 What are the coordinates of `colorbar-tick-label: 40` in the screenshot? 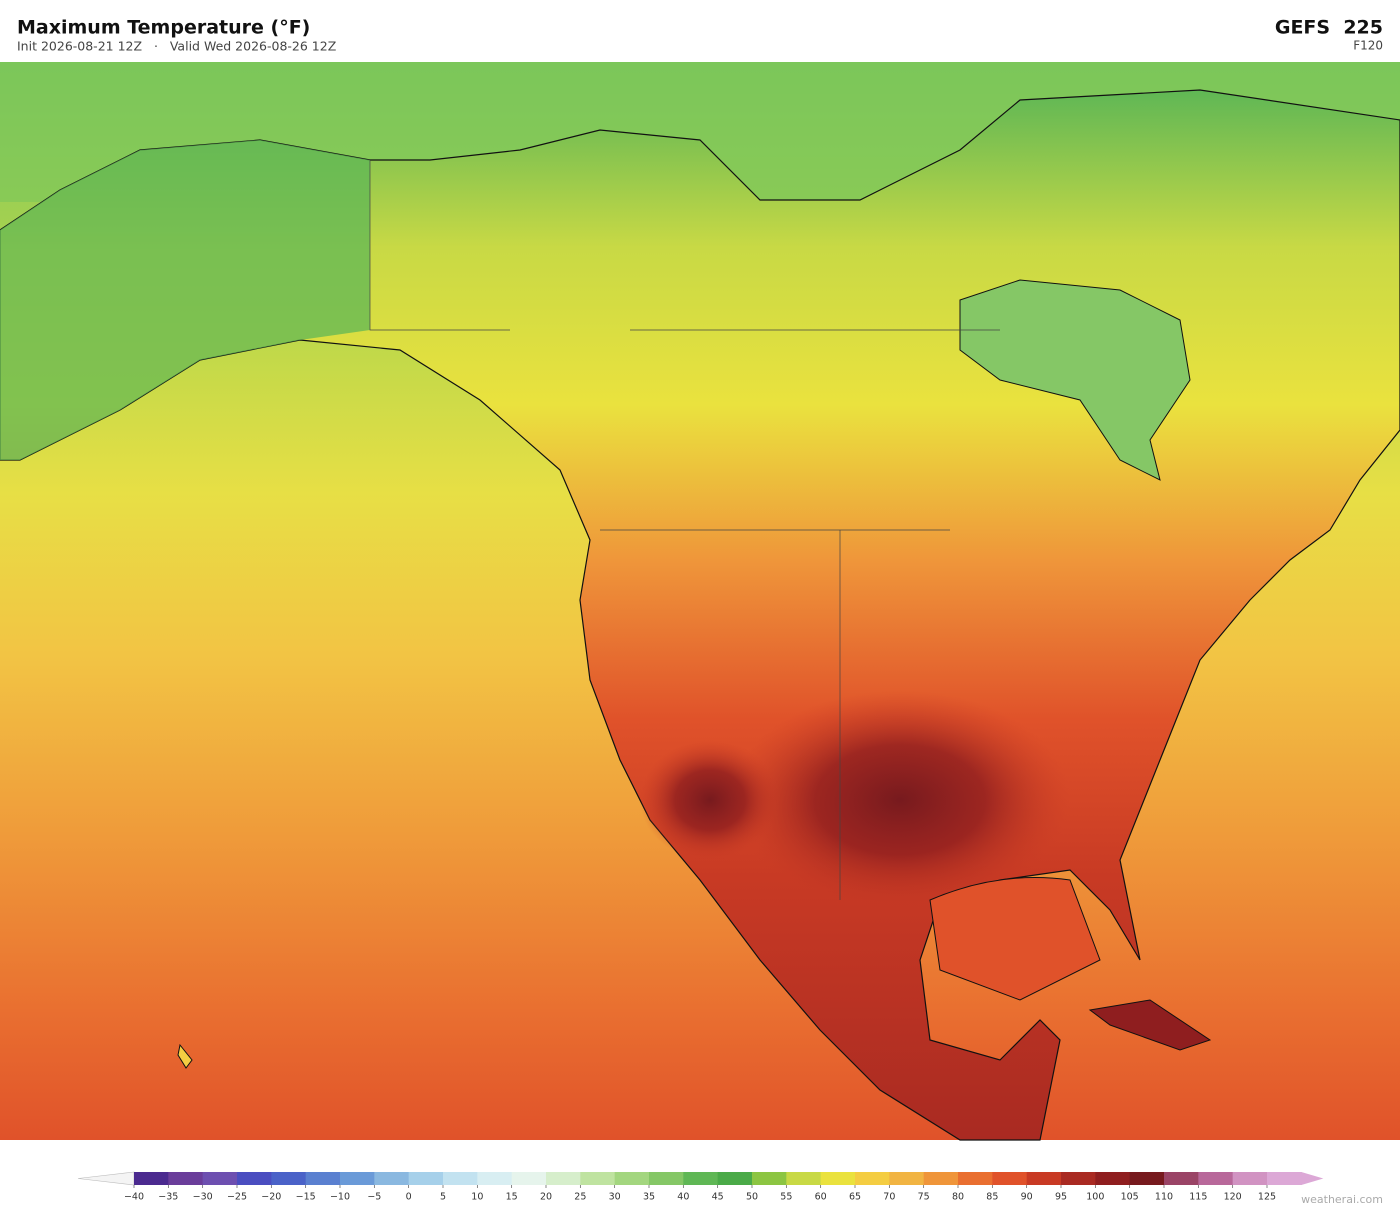 It's located at (683, 1197).